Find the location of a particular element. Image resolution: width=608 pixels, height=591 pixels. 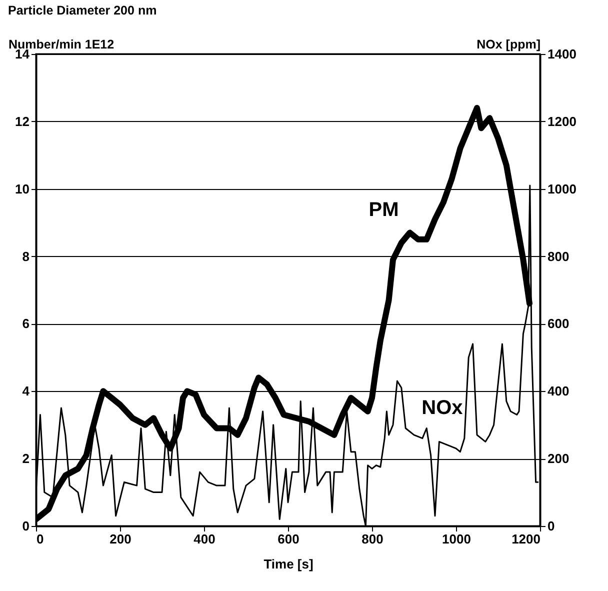

y2-tick-label: 1000 is located at coordinates (562, 188).